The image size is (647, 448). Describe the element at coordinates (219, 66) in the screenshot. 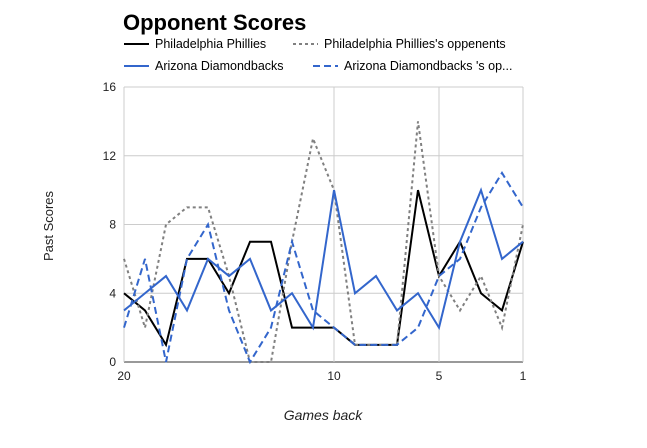

I see `legend-label-3: Arizona Diamondbacks` at that location.